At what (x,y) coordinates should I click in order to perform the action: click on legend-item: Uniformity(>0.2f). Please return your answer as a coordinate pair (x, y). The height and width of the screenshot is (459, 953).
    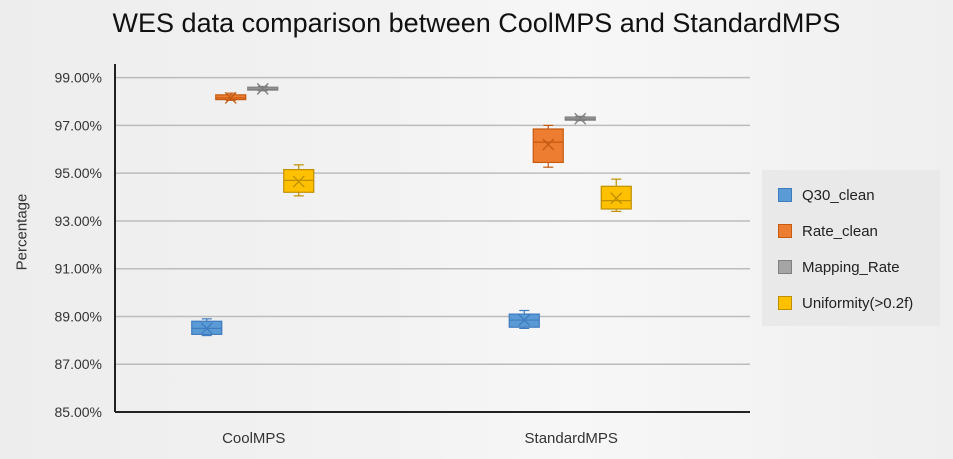
    Looking at the image, I should click on (845, 303).